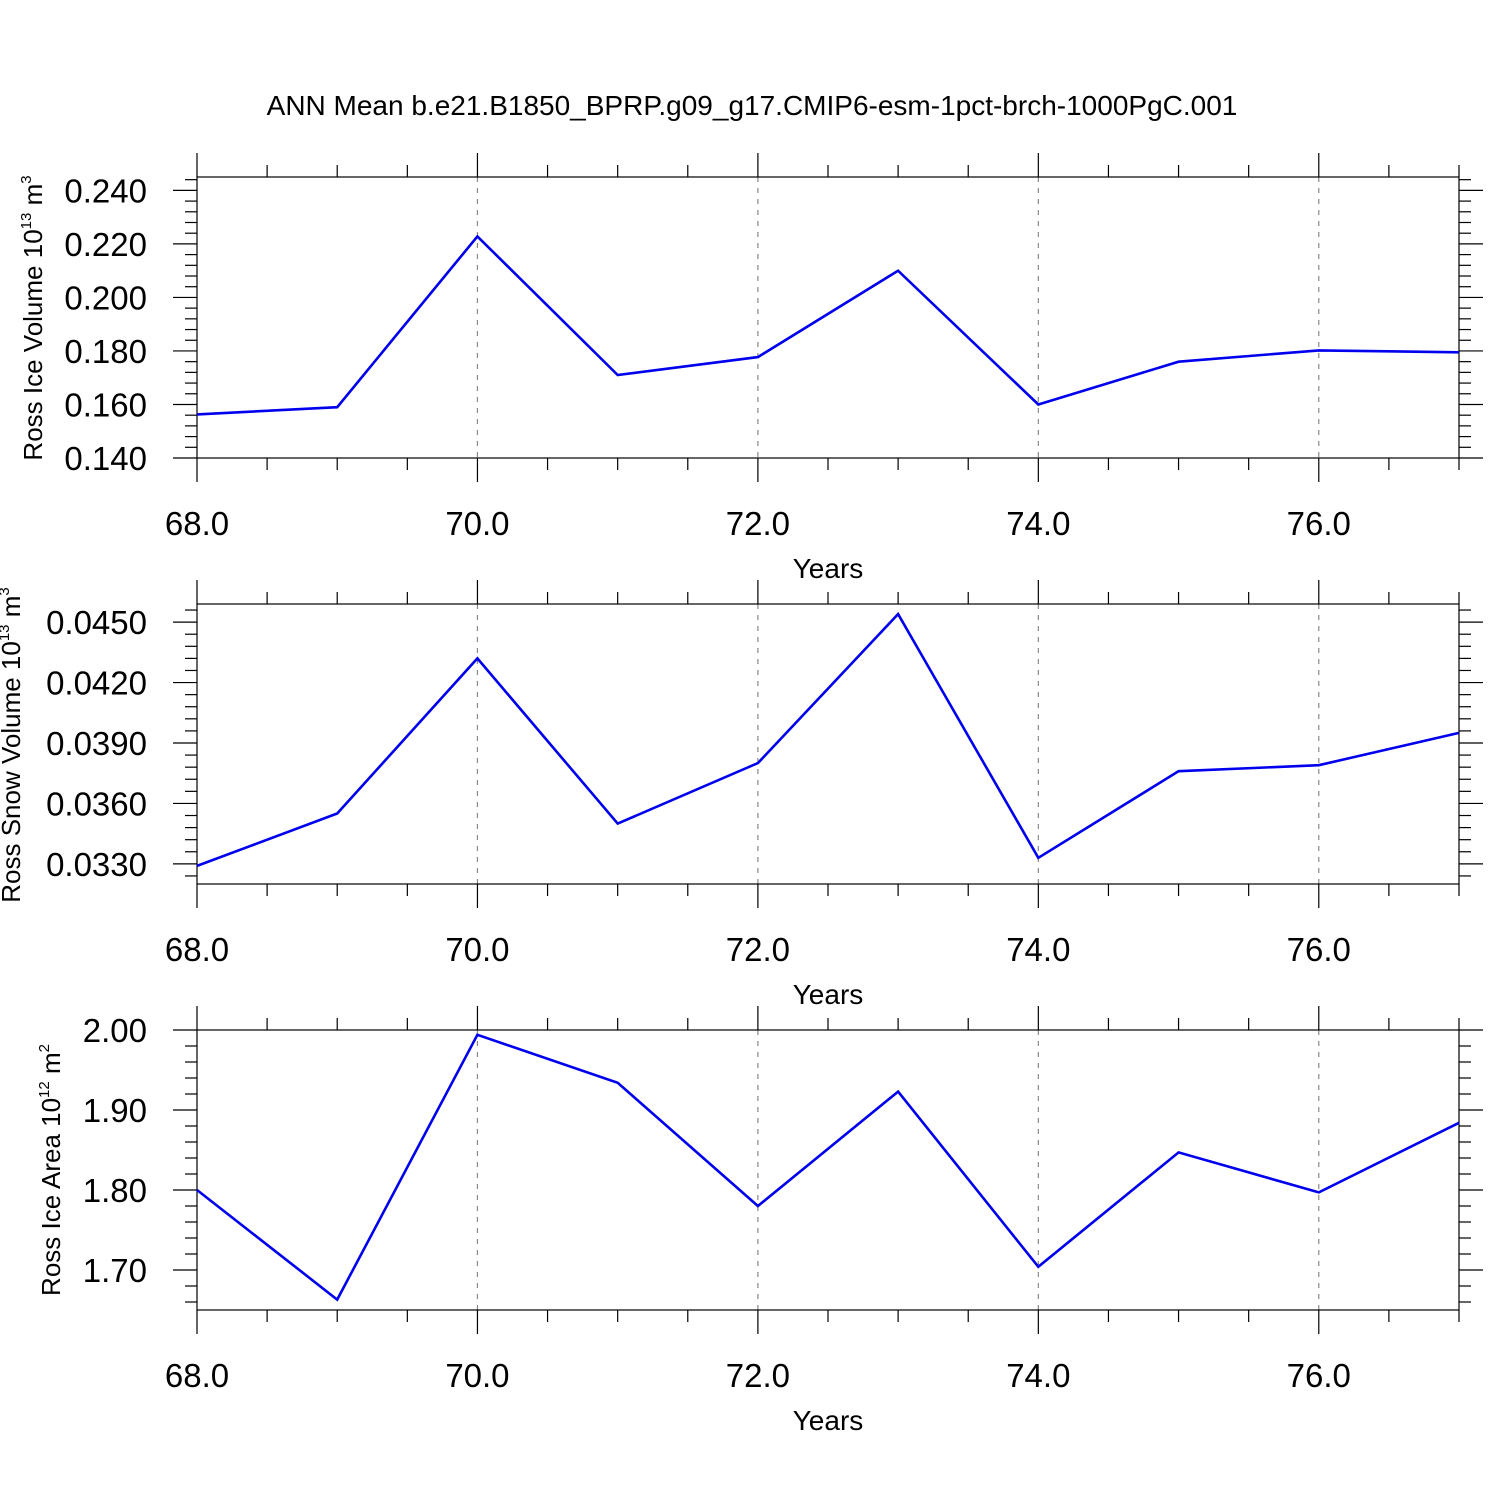 The height and width of the screenshot is (1500, 1500). What do you see at coordinates (13, 745) in the screenshot?
I see `y-axis-label: Ross Snow Volume 1013 m3` at bounding box center [13, 745].